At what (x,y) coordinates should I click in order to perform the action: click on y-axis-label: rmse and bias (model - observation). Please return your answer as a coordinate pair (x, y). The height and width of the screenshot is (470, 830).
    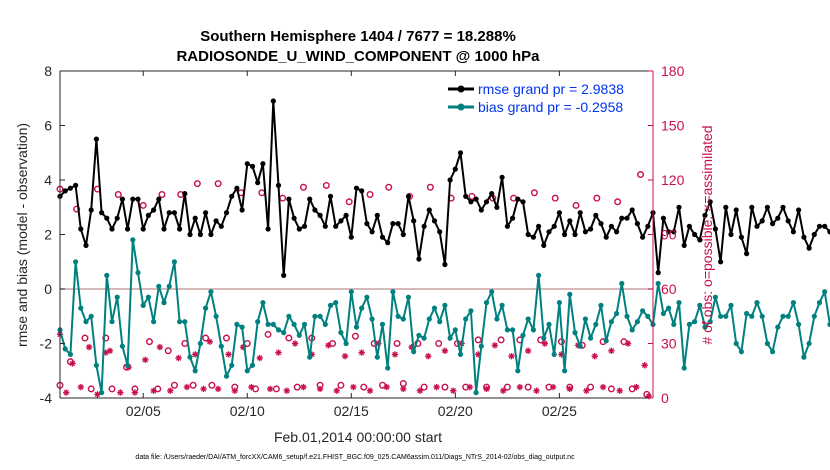
    Looking at the image, I should click on (22, 235).